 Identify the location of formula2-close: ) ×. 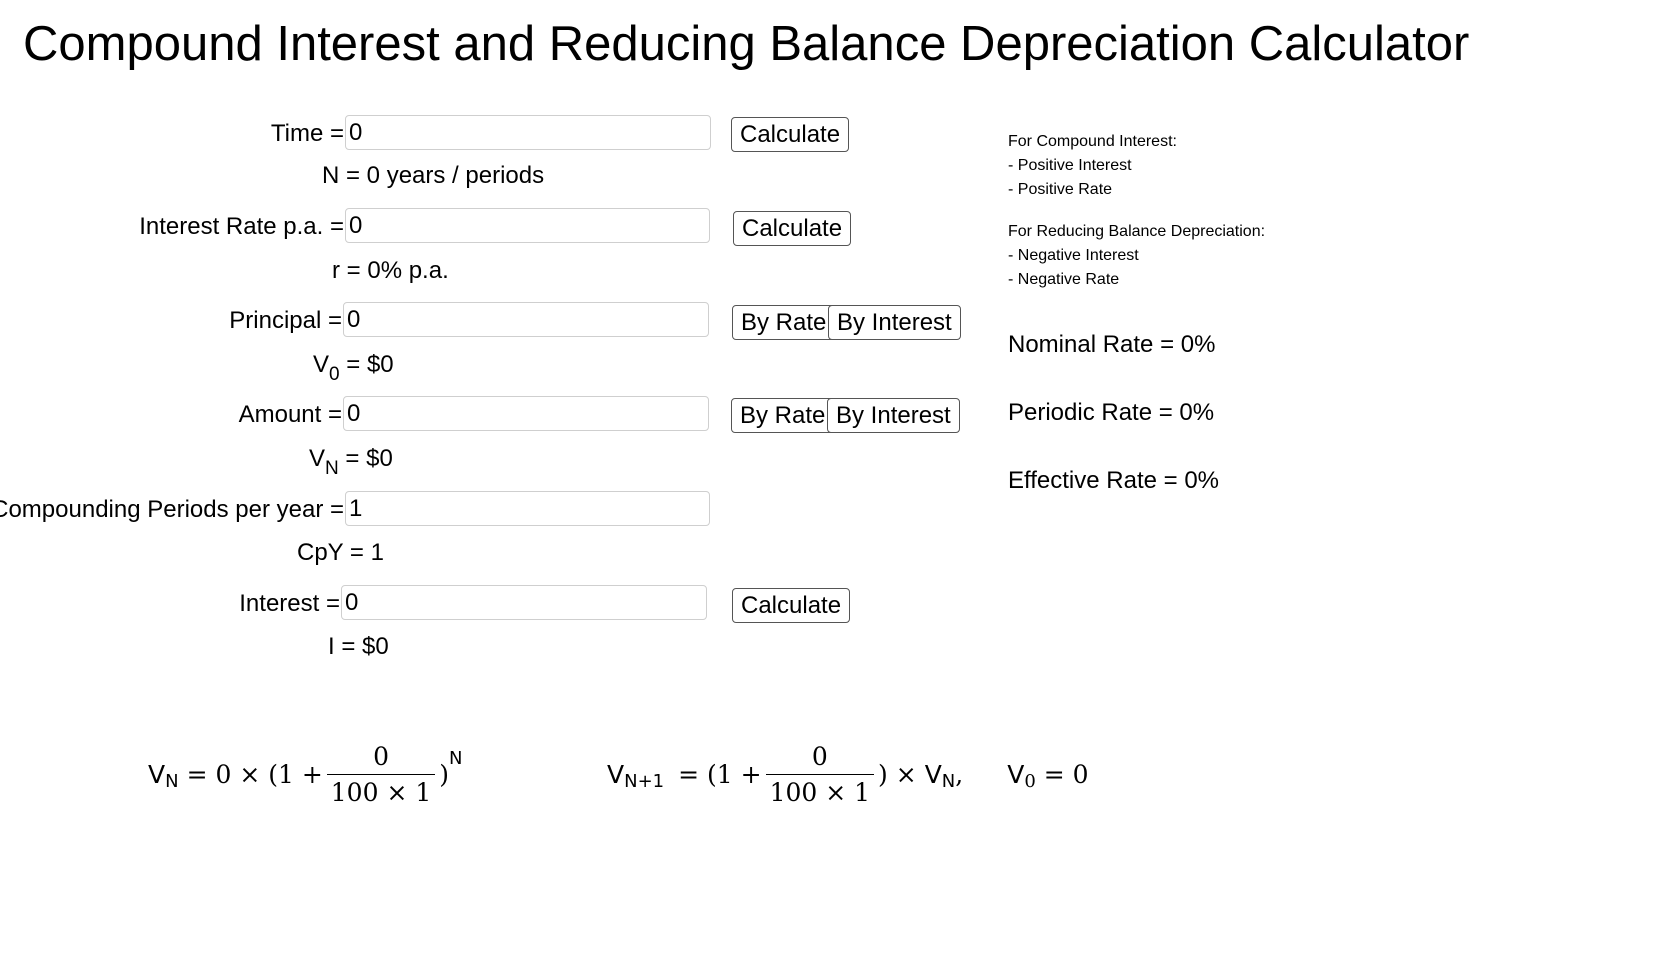
(897, 774).